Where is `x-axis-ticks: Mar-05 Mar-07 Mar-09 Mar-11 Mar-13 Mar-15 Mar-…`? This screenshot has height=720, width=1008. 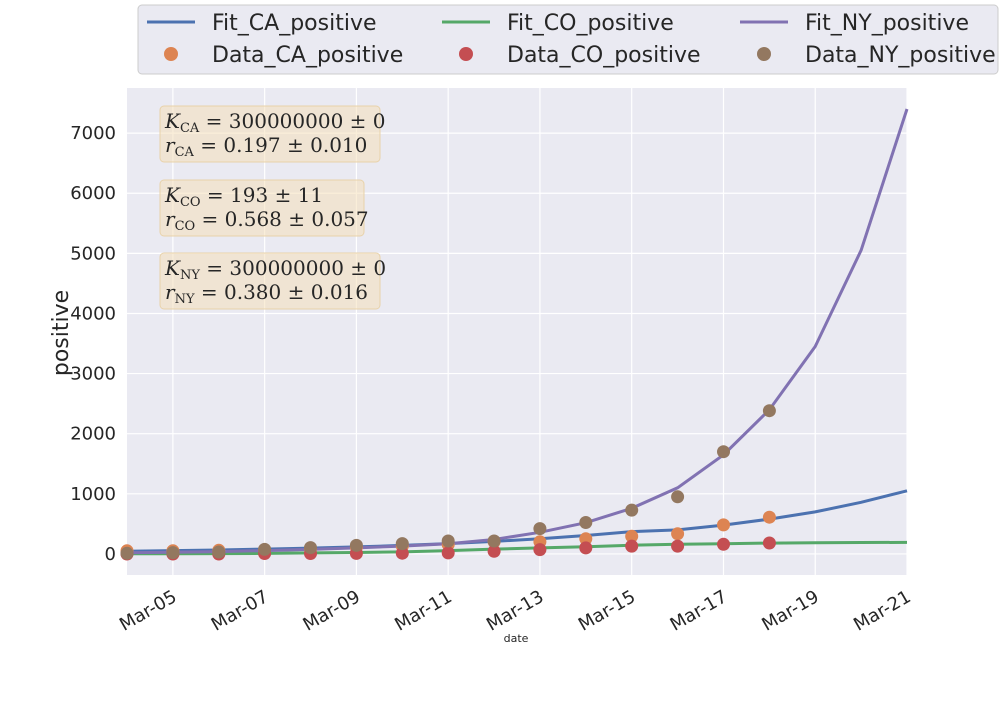
x-axis-ticks: Mar-05 Mar-07 Mar-09 Mar-11 Mar-13 Mar-15 Mar-… is located at coordinates (515, 610).